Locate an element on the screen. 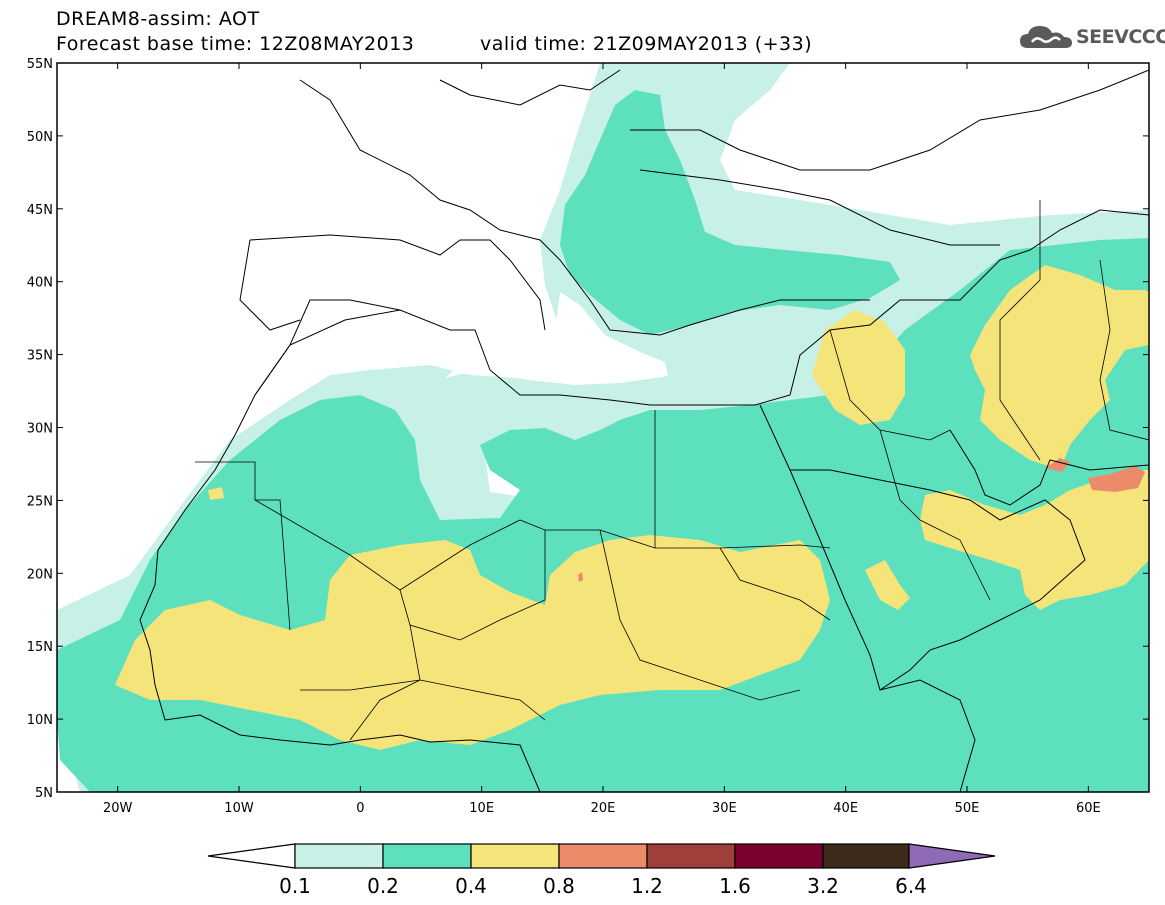  aot-contour-0.4-red-sea is located at coordinates (887, 585).